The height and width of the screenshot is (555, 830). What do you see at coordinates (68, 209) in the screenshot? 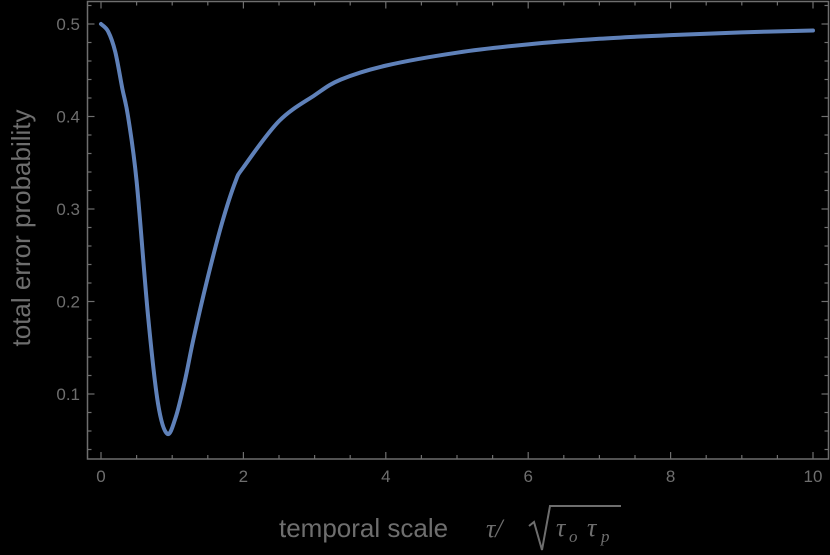
I see `y-tick-label: 0.3` at bounding box center [68, 209].